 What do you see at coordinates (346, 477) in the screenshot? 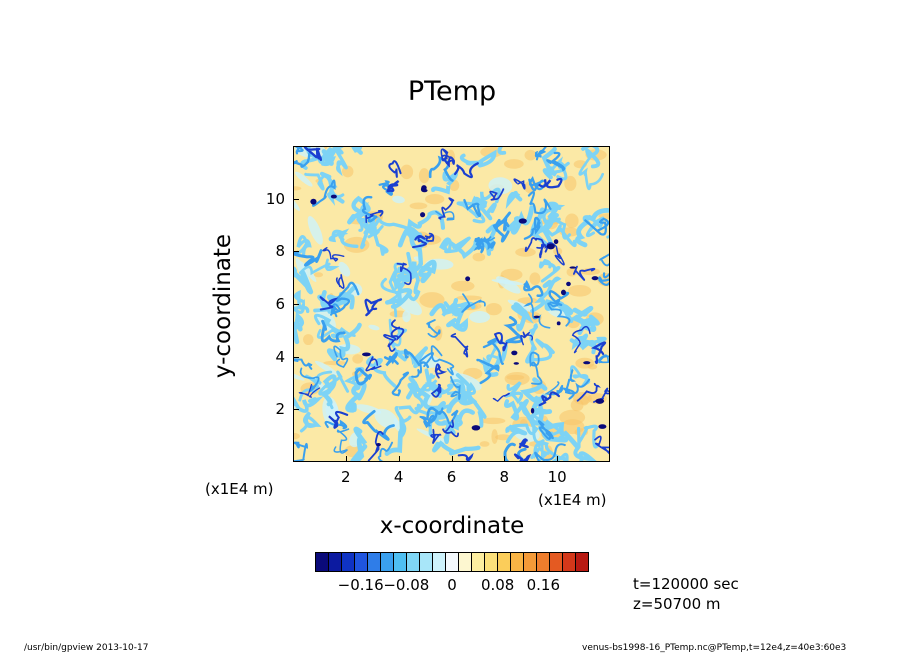
I see `x-tick-label: 2` at bounding box center [346, 477].